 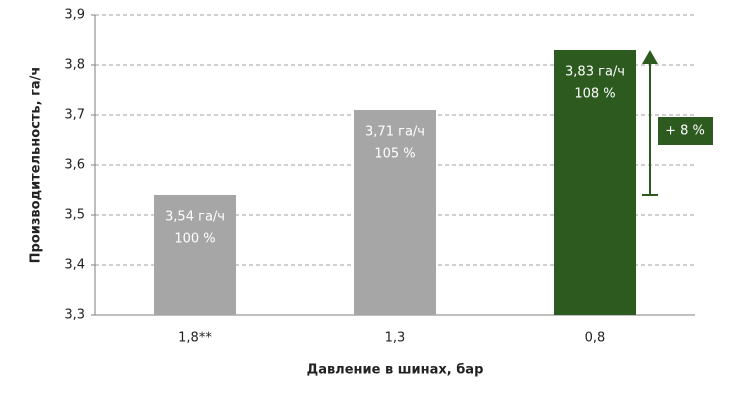 What do you see at coordinates (194, 239) in the screenshot?
I see `relative-label: 100 %` at bounding box center [194, 239].